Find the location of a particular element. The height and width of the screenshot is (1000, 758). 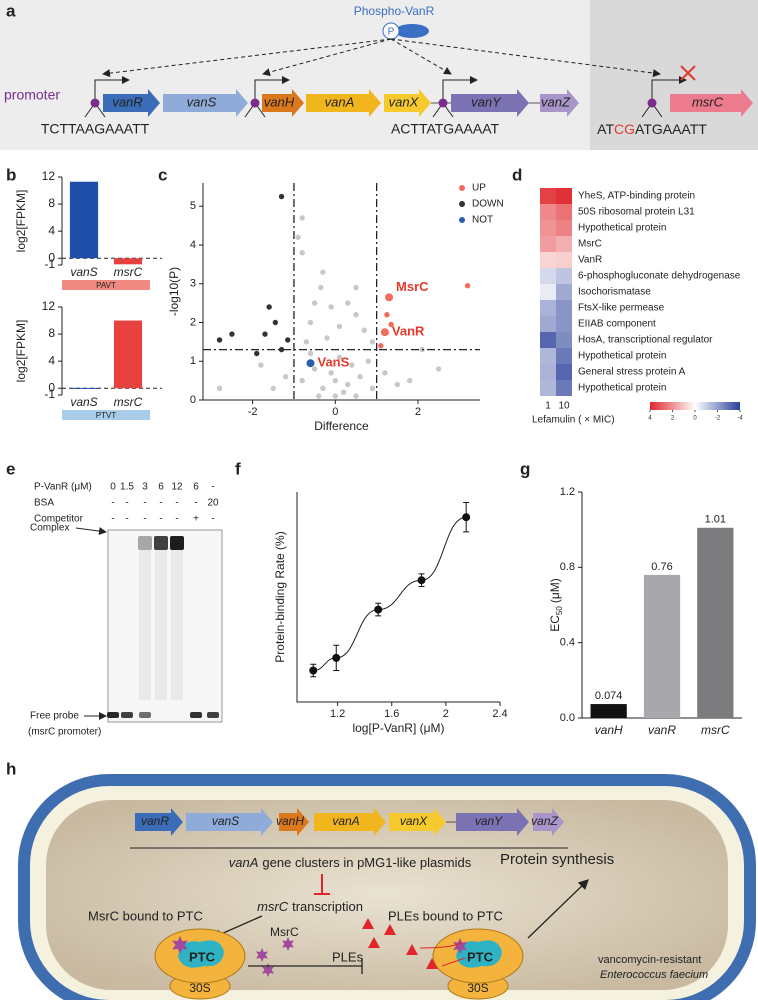

promoter-dot is located at coordinates (95, 103).